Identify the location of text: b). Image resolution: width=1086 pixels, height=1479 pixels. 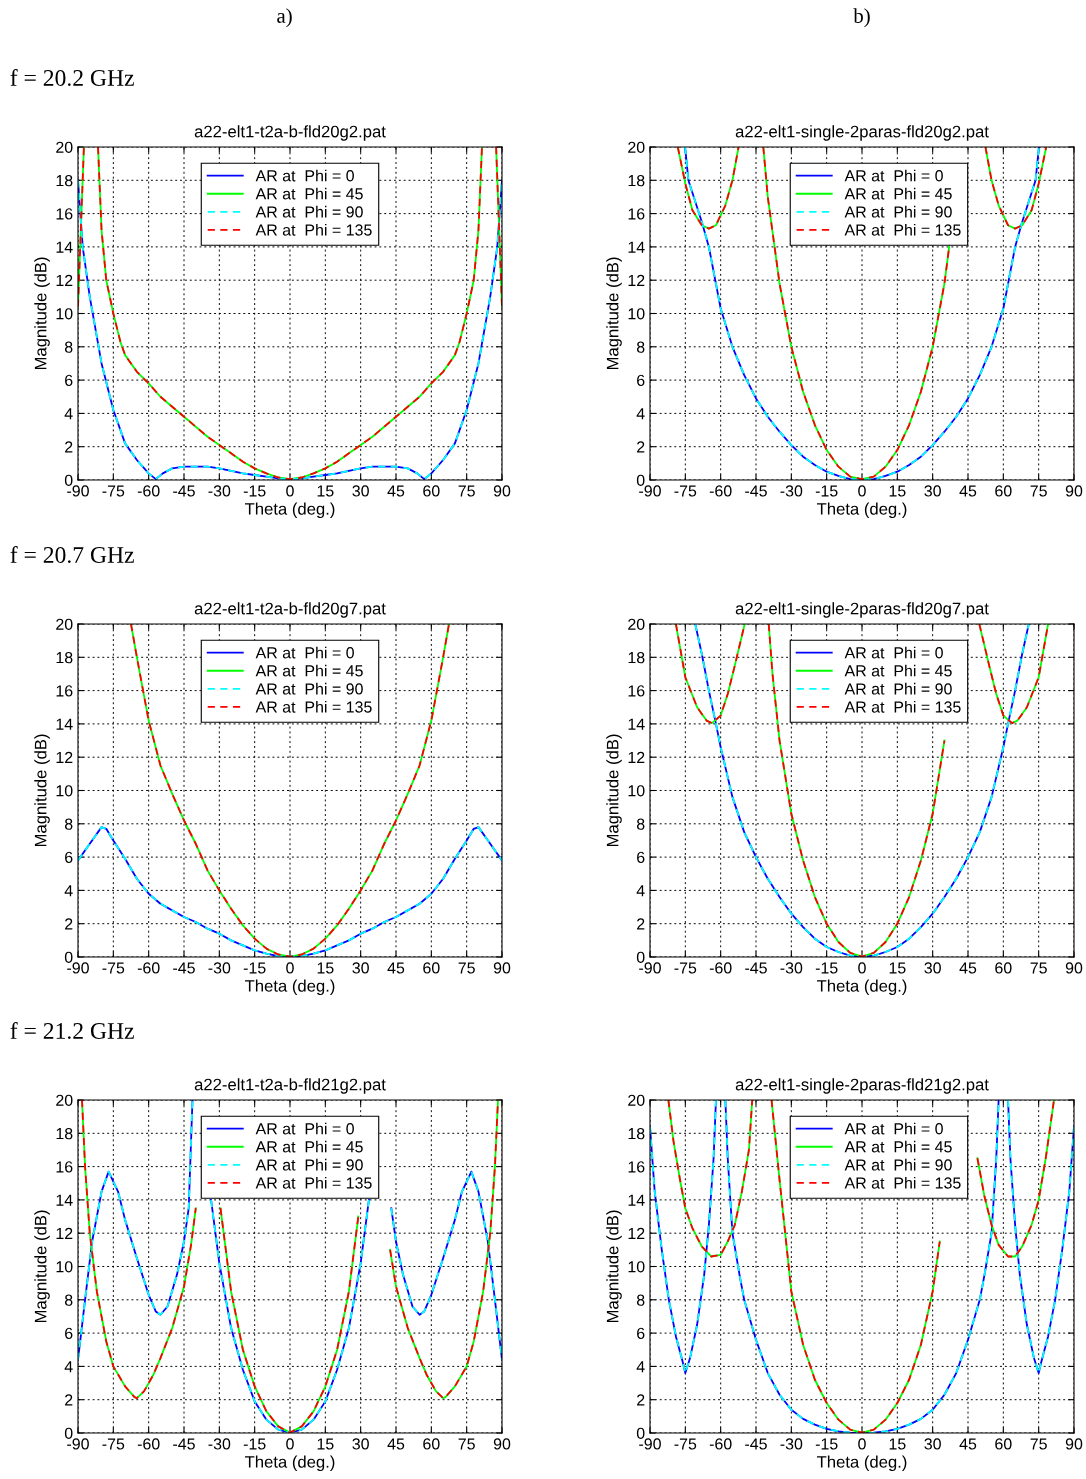
(861, 18).